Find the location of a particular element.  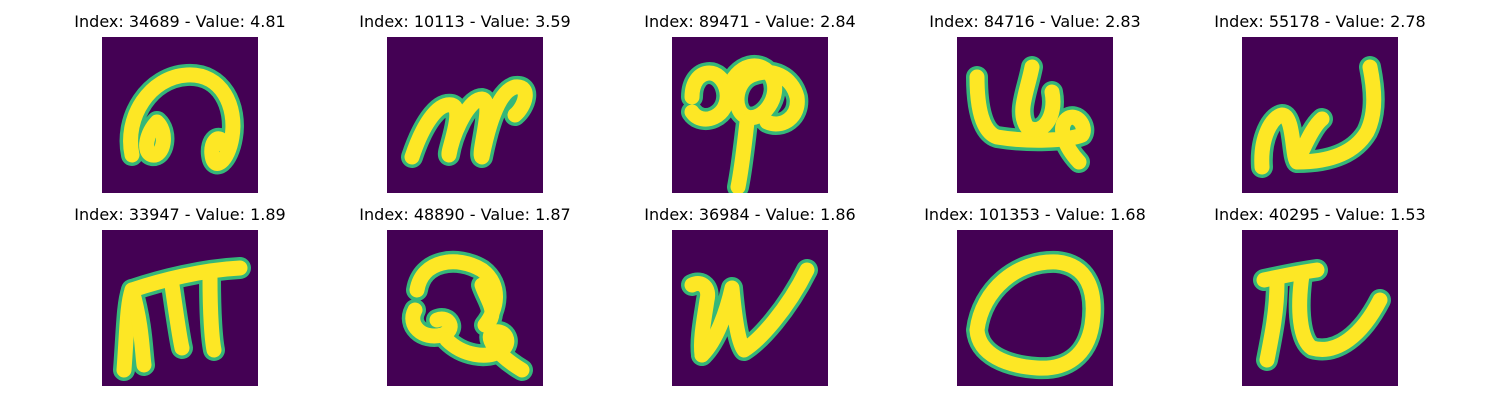

panel-title: Index: 34689 - Value: 4.81 is located at coordinates (180, 21).